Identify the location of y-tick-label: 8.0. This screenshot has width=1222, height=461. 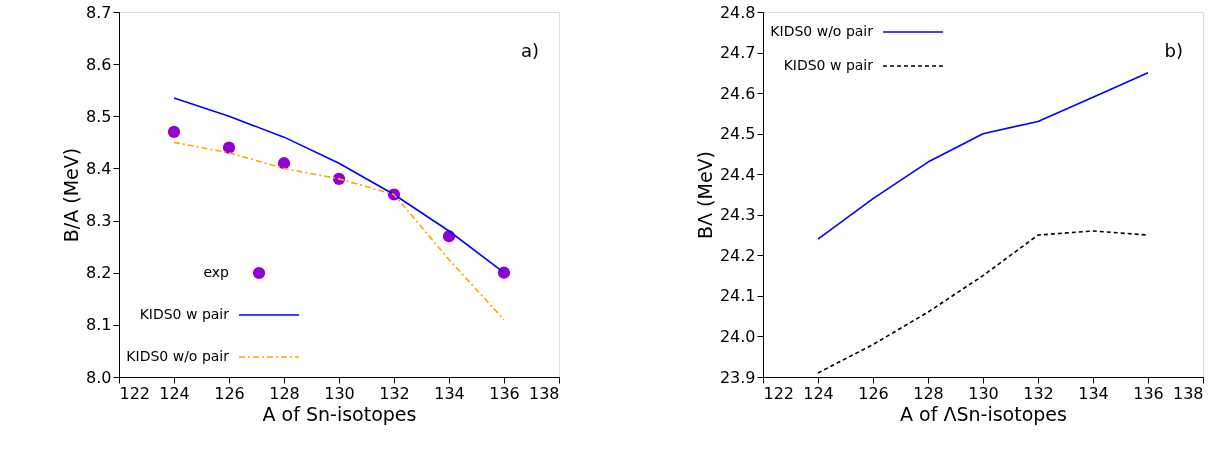
(99, 377).